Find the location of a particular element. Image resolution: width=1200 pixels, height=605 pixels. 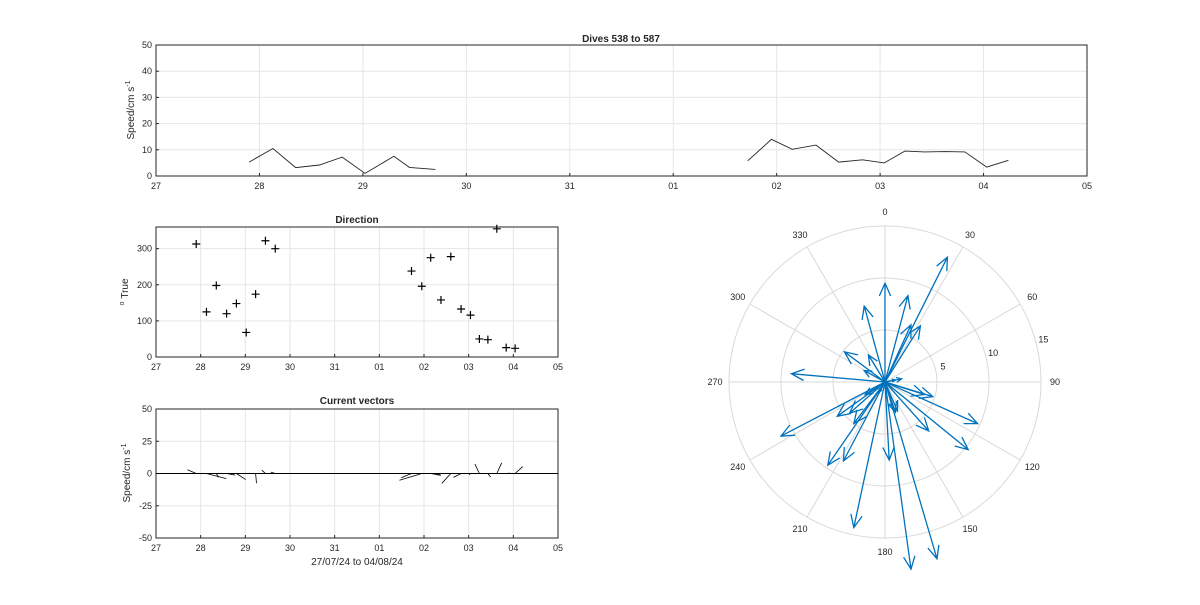

speed-ylabel-sup: -1 is located at coordinates (128, 83).